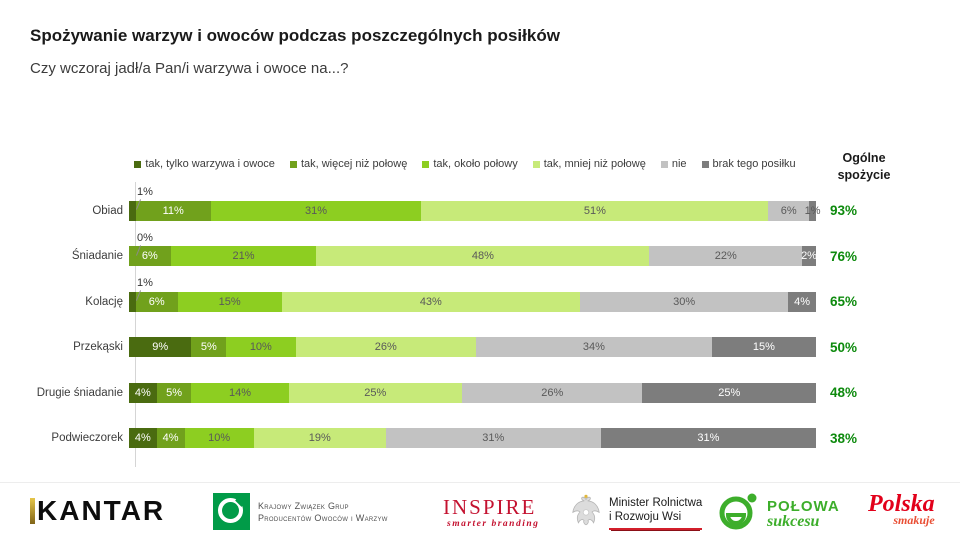 This screenshot has width=960, height=540. What do you see at coordinates (319, 438) in the screenshot?
I see `bar-segment: 19%` at bounding box center [319, 438].